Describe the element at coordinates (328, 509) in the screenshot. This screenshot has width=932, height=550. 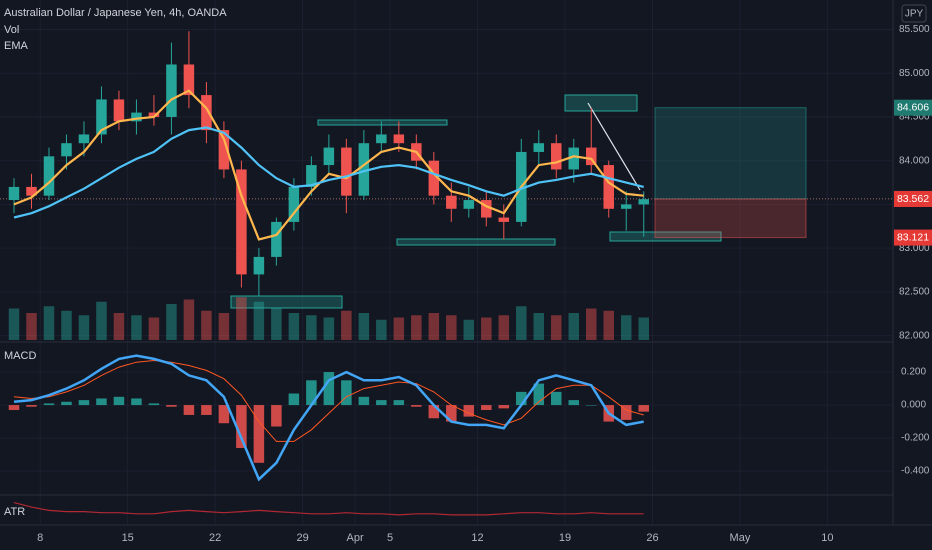
I see `atr-line` at that location.